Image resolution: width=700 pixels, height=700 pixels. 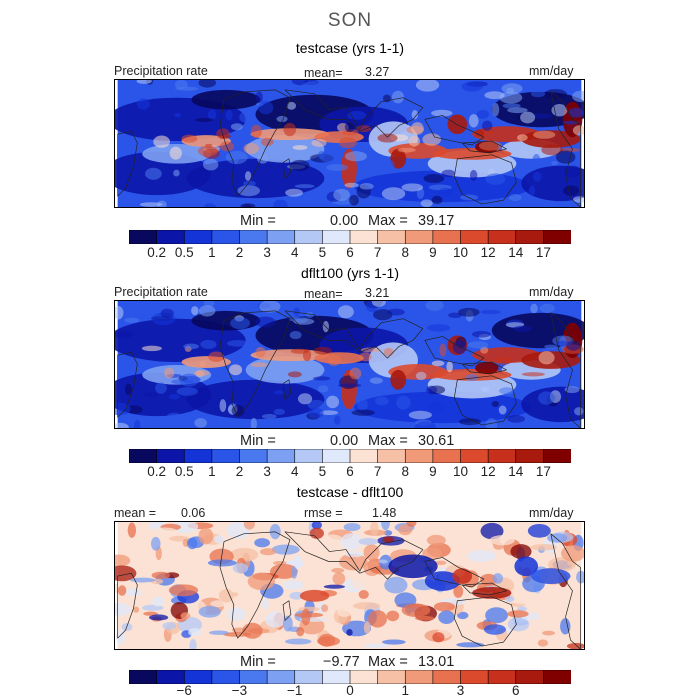 I want to click on panel2-field-label: Precipitation rate, so click(x=161, y=292).